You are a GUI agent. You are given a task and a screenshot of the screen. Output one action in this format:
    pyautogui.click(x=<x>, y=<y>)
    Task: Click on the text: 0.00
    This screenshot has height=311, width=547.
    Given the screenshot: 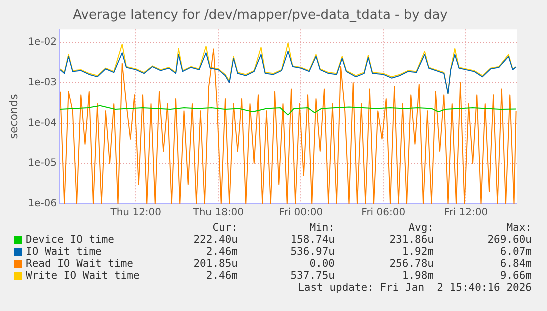 What is the action you would take?
    pyautogui.click(x=322, y=264)
    